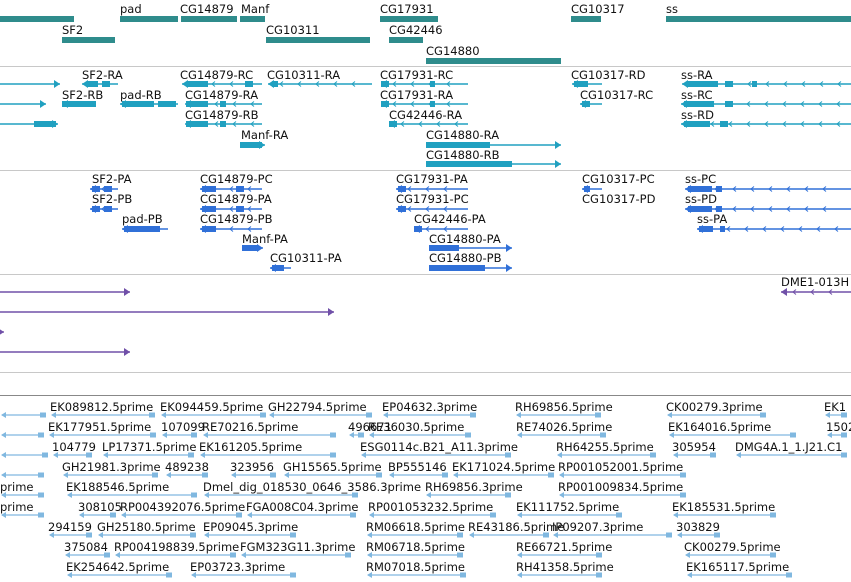 This screenshot has height=582, width=851. Describe the element at coordinates (453, 51) in the screenshot. I see `feature-label: CG14880` at that location.